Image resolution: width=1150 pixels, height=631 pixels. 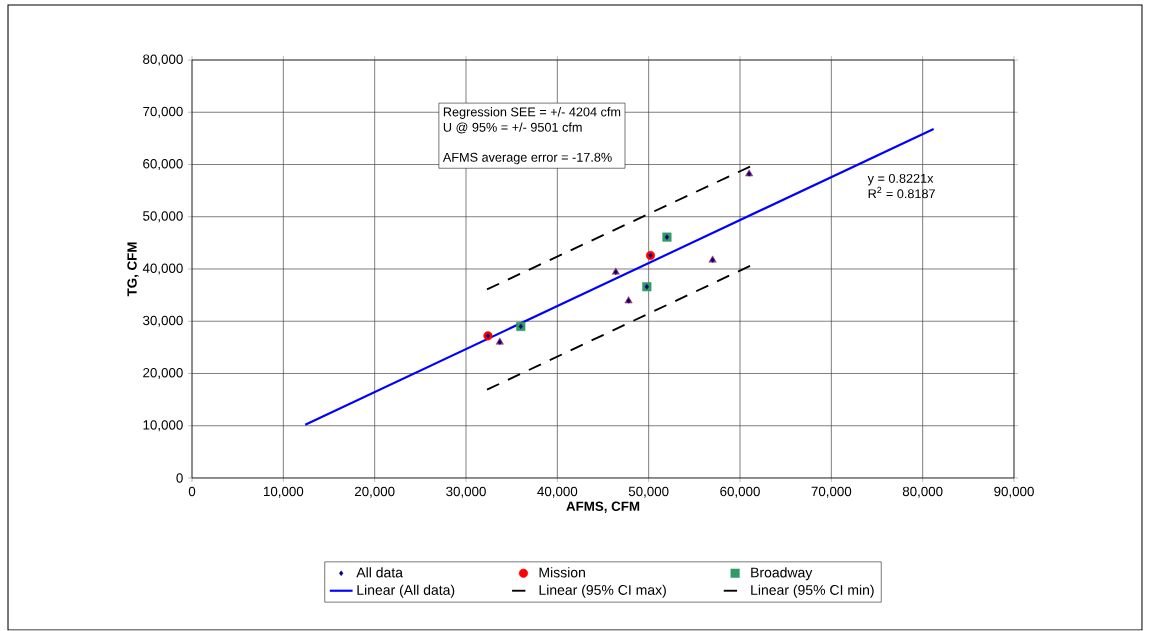 What do you see at coordinates (901, 193) in the screenshot?
I see `annotation: R$^{2}$ = 0.8187` at bounding box center [901, 193].